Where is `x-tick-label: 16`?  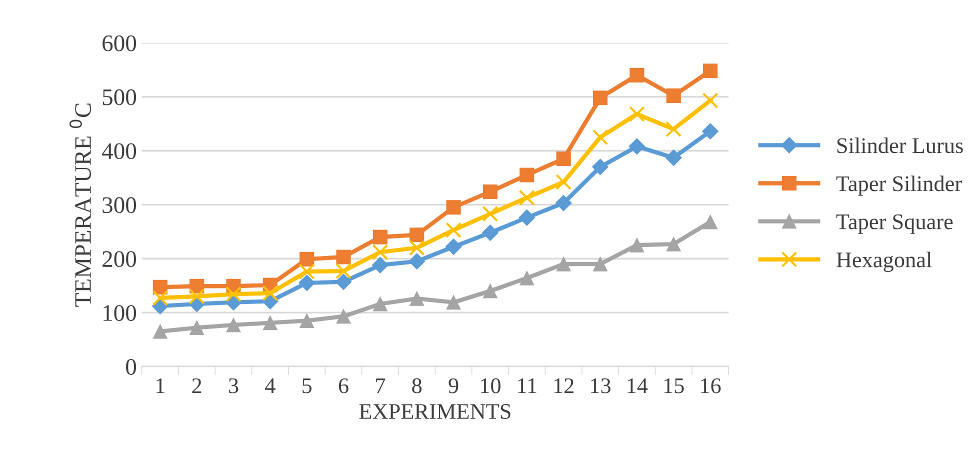
x-tick-label: 16 is located at coordinates (711, 386).